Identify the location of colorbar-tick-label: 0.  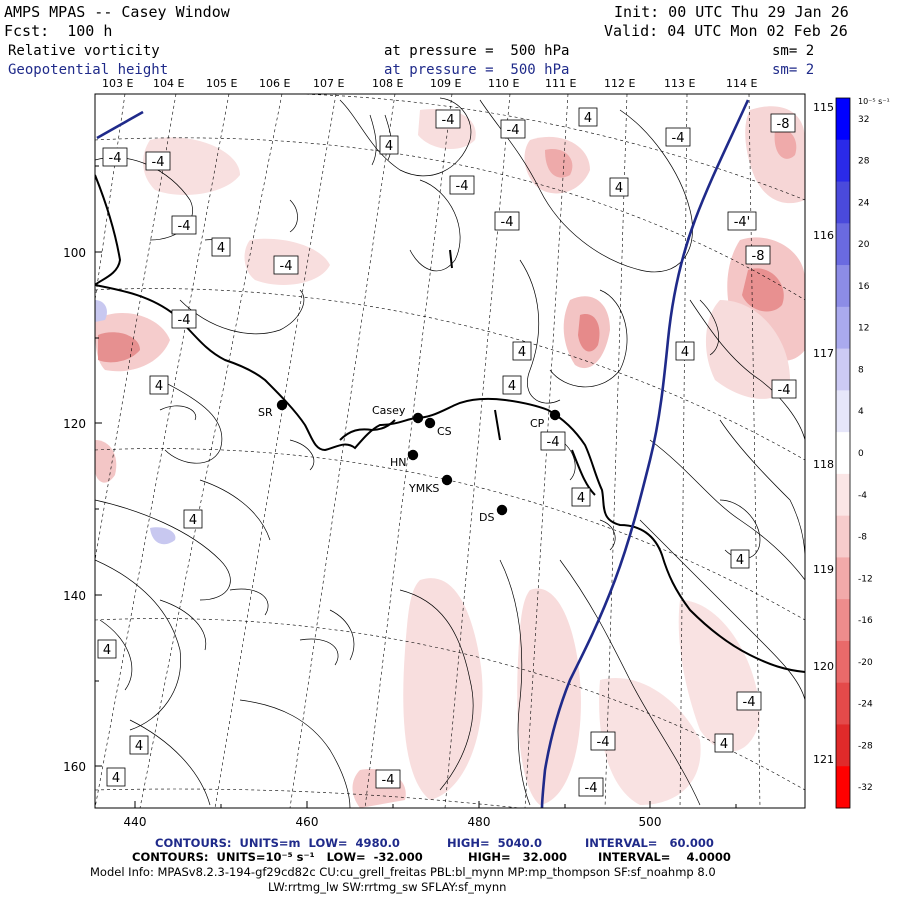
(861, 454).